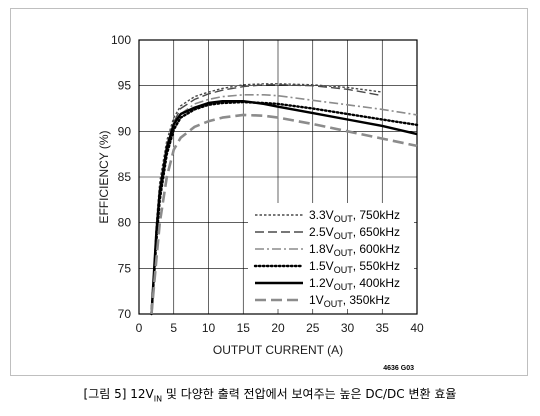 The width and height of the screenshot is (540, 416). I want to click on y-axis-label: EFFICIENCY (%), so click(104, 176).